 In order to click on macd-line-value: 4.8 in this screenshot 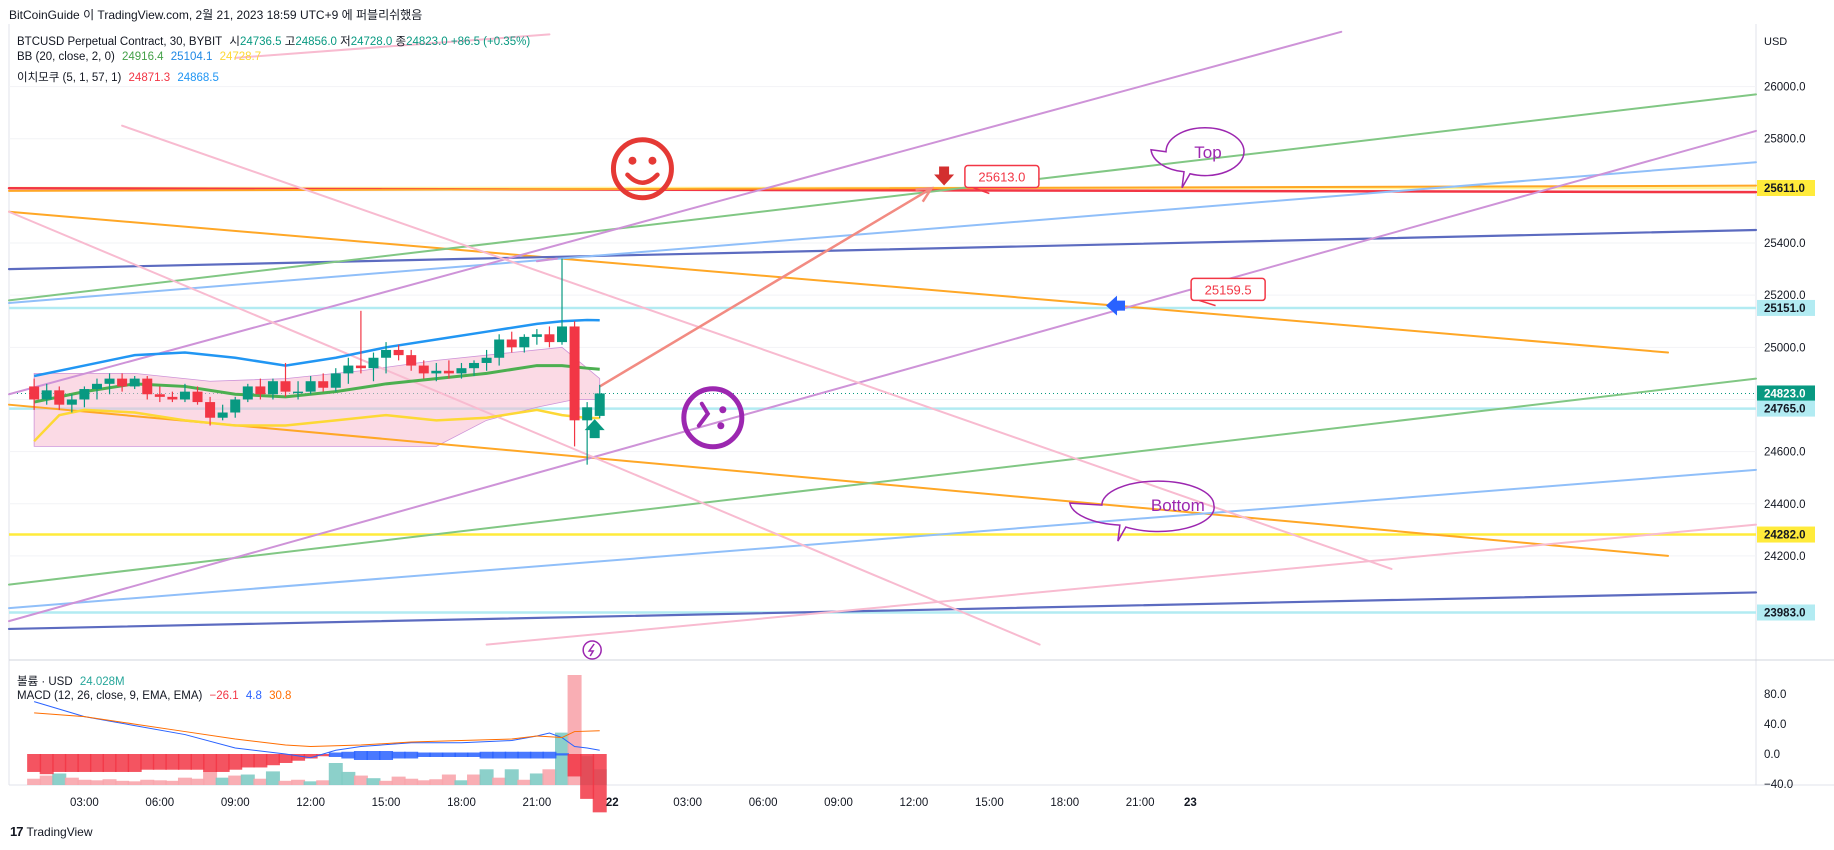, I will do `click(253, 696)`.